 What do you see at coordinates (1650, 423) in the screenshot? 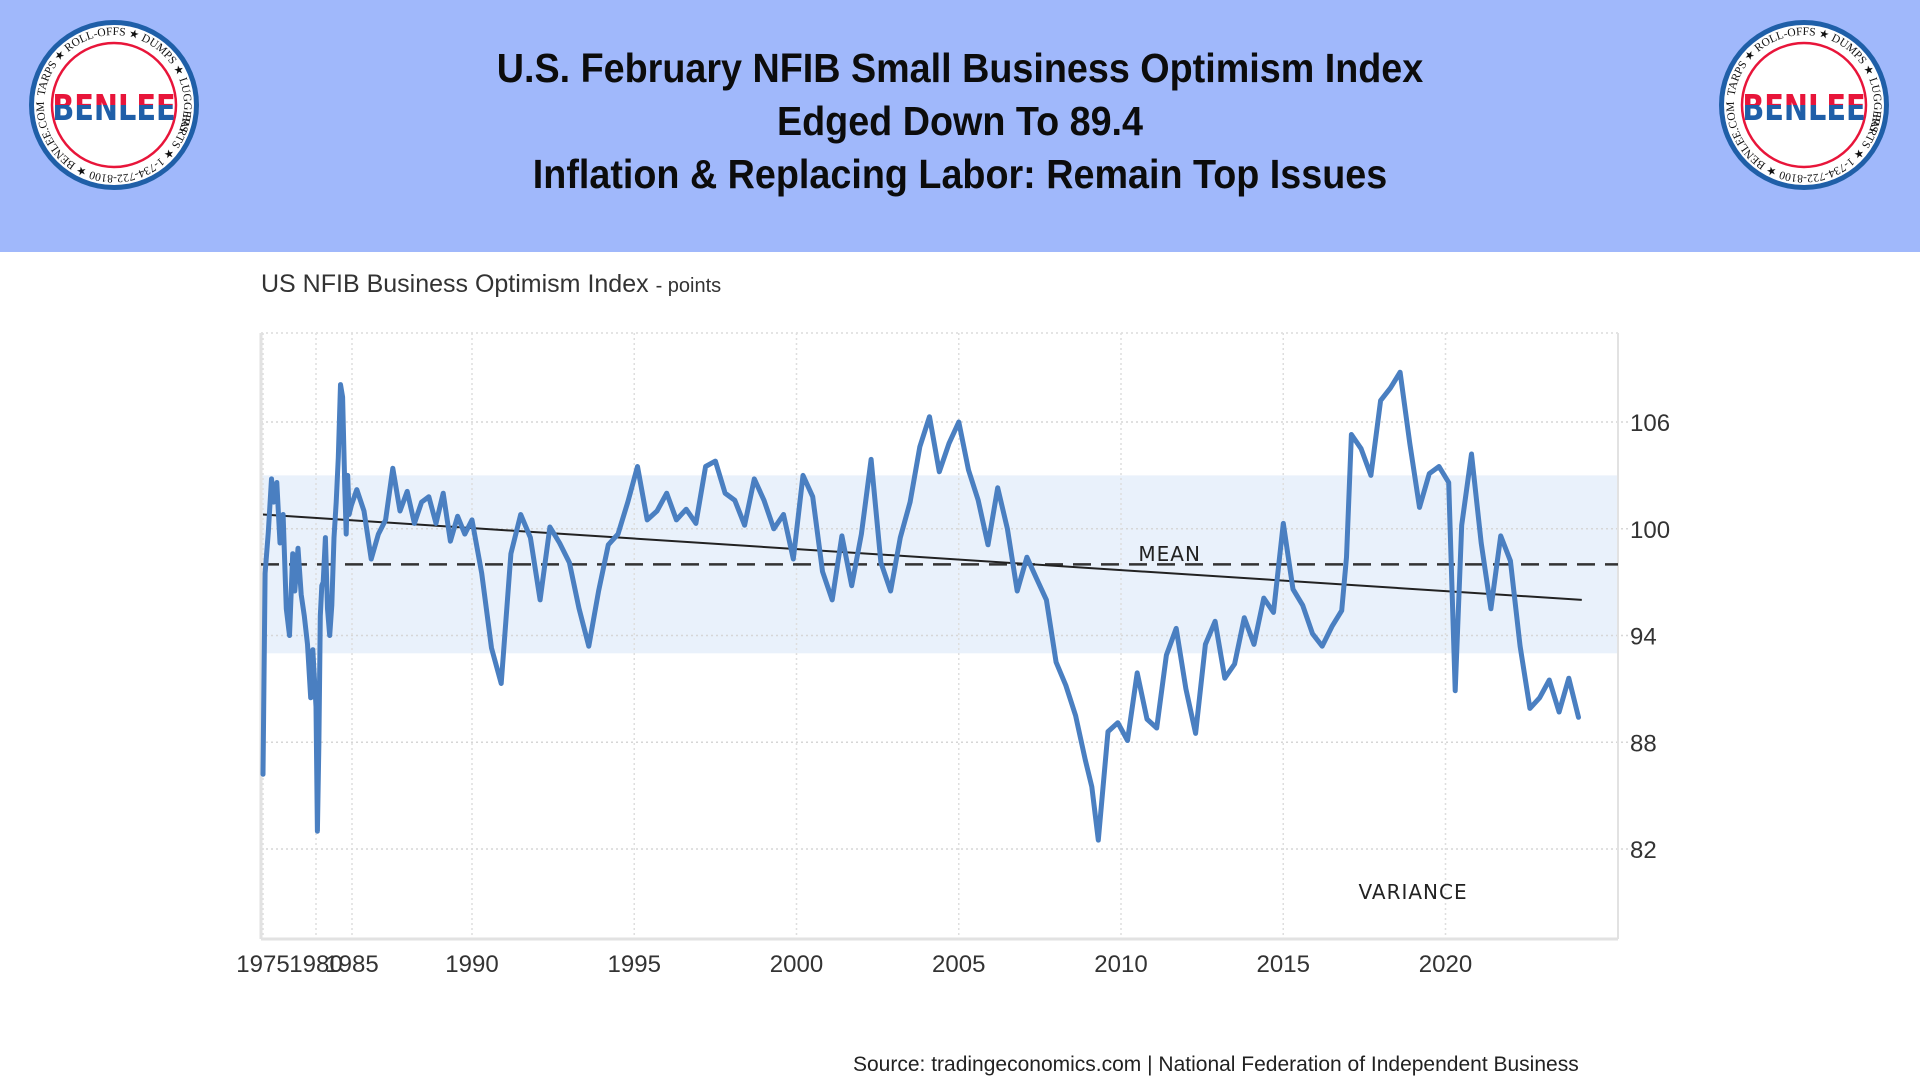
I see `y-tick-label: 106` at bounding box center [1650, 423].